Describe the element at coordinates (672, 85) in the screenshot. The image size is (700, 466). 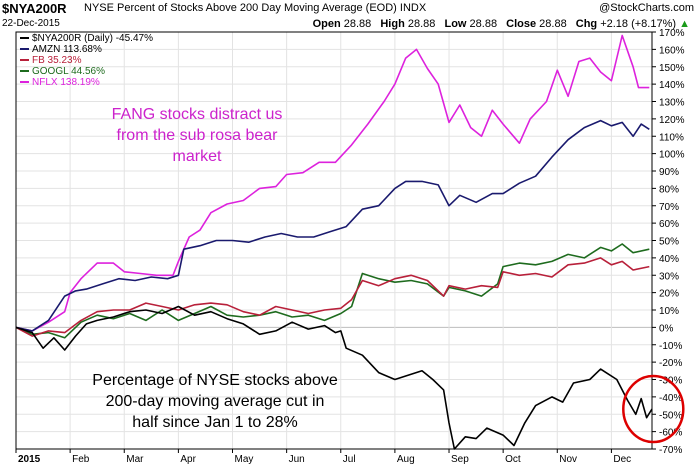
I see `y-tick-label: 140%` at that location.